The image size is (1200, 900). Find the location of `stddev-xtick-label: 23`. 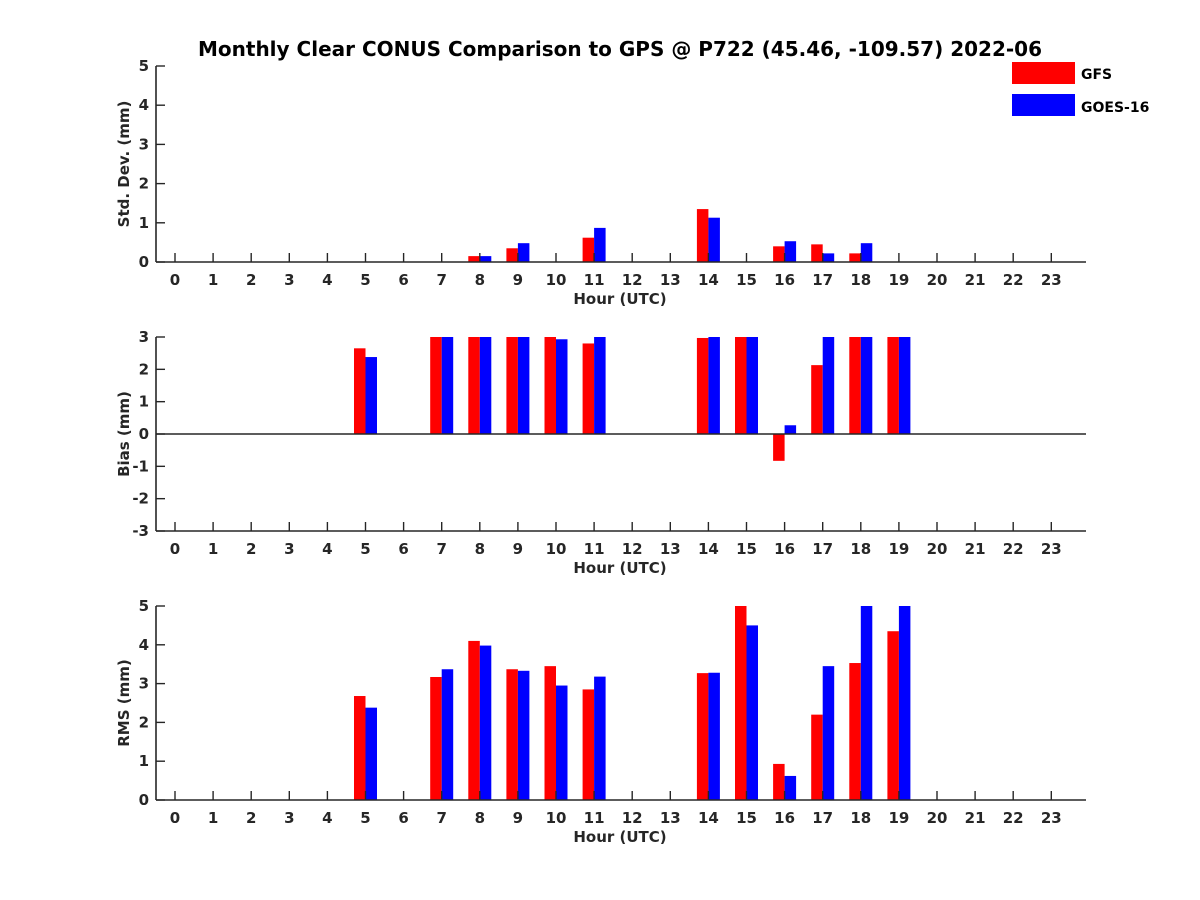

stddev-xtick-label: 23 is located at coordinates (1051, 280).